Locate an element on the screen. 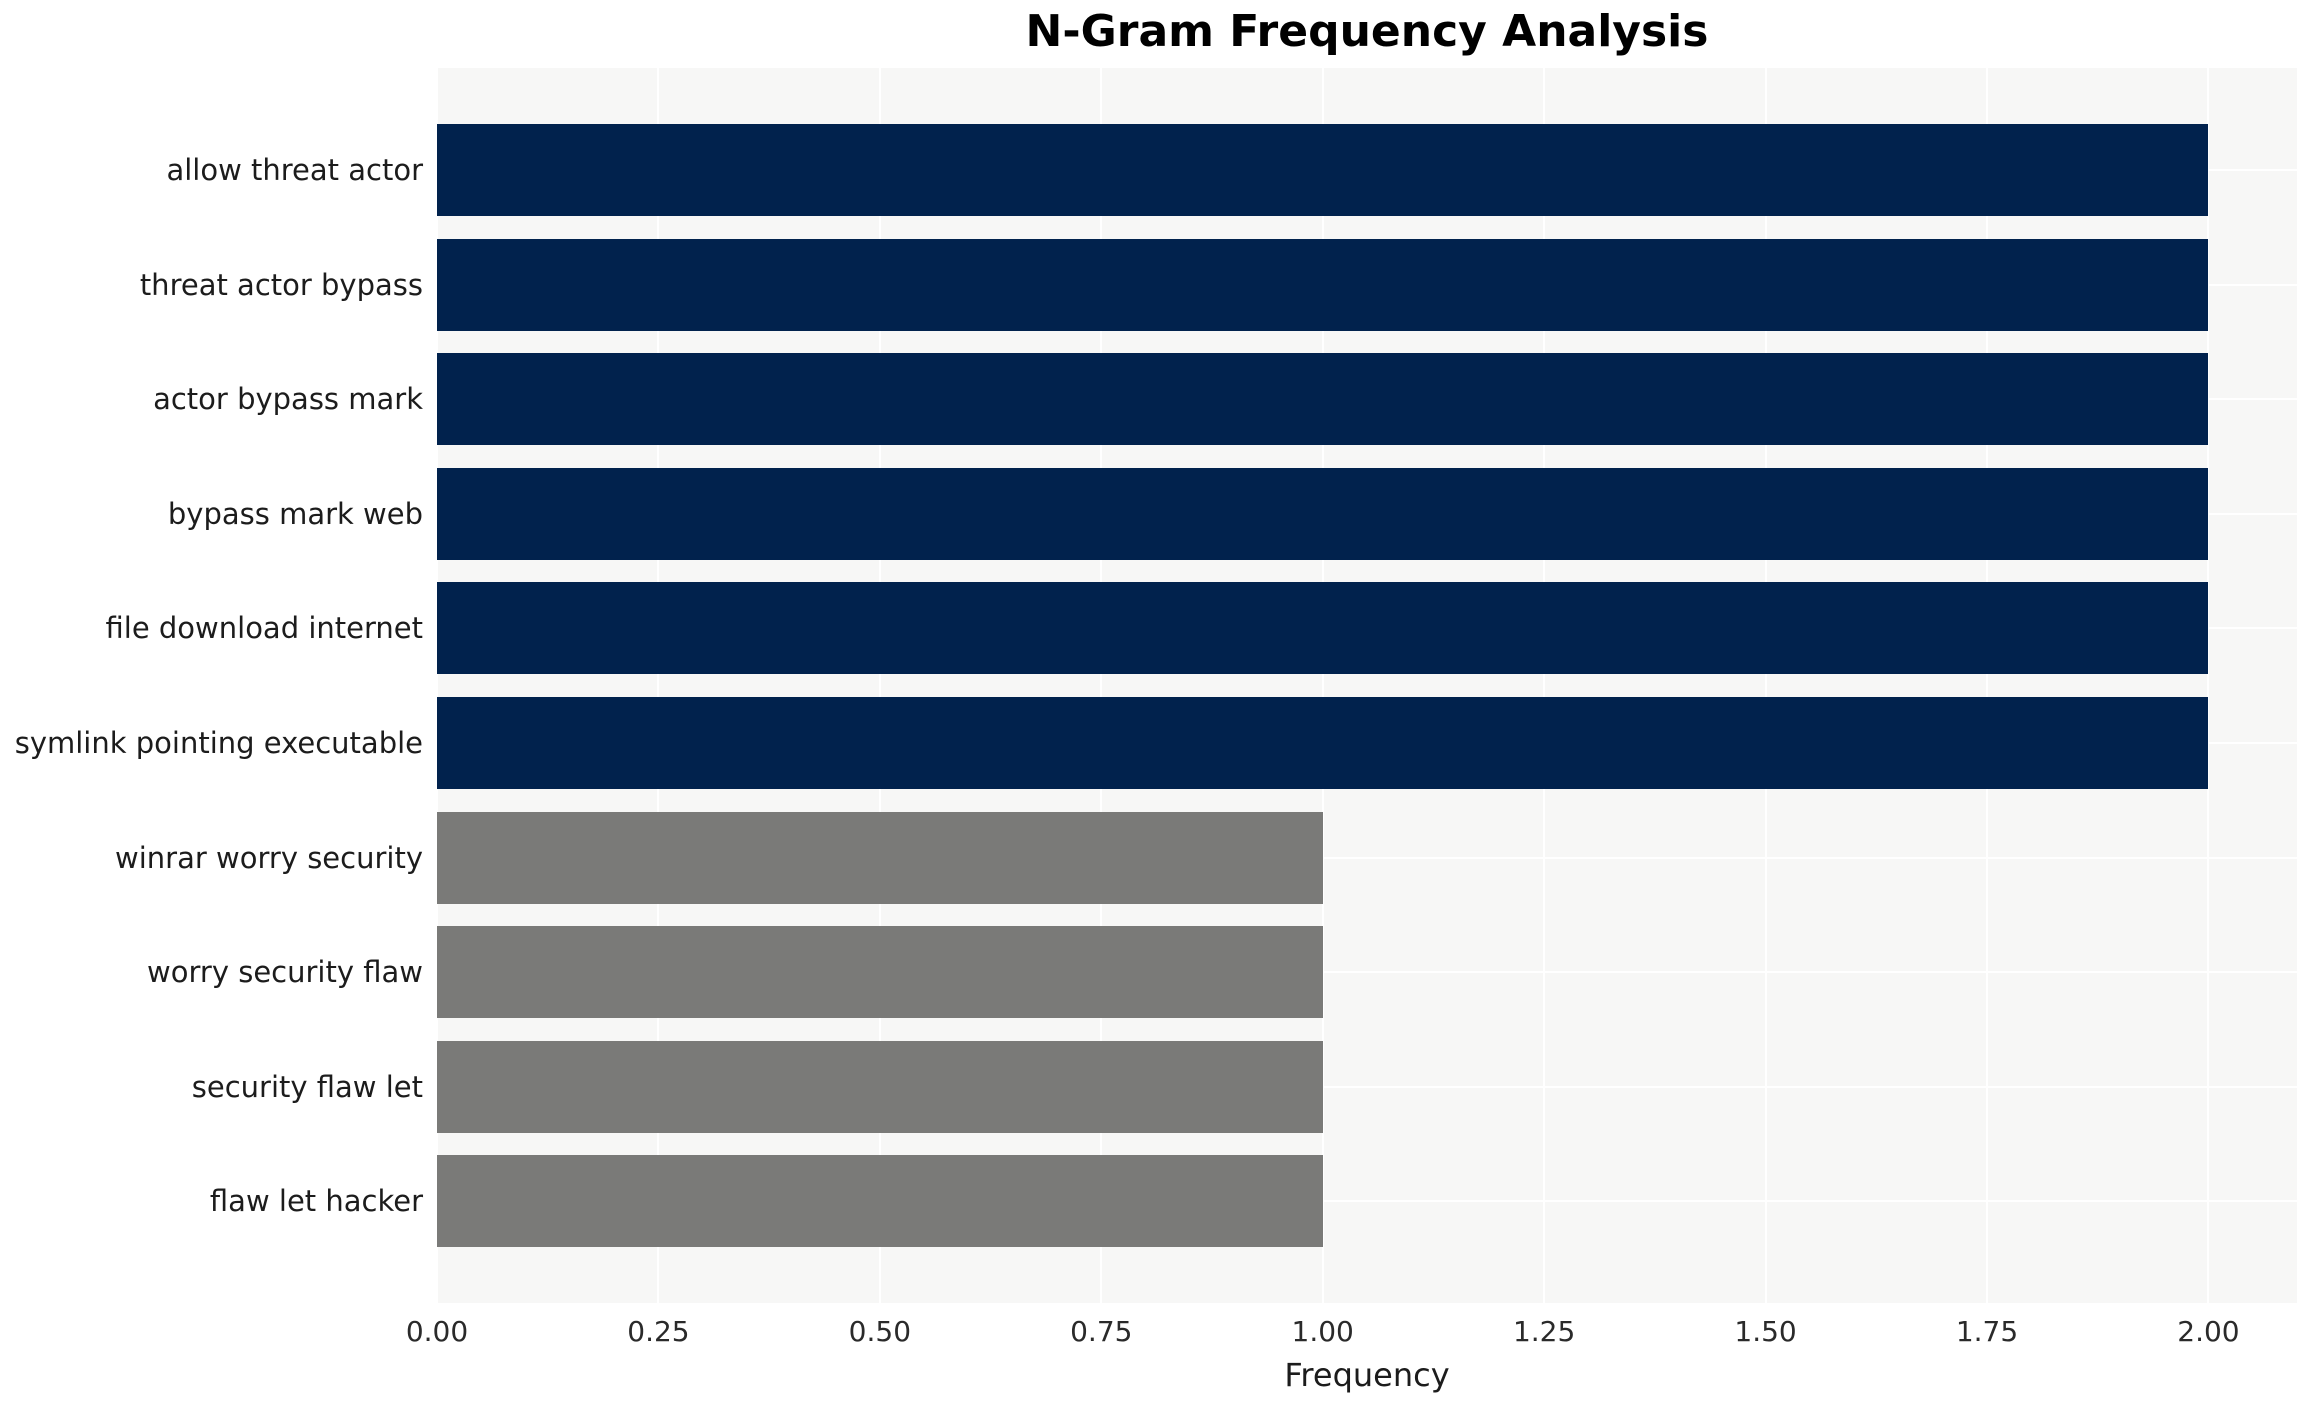  x-tick-label: 1.50 is located at coordinates (1765, 1331).